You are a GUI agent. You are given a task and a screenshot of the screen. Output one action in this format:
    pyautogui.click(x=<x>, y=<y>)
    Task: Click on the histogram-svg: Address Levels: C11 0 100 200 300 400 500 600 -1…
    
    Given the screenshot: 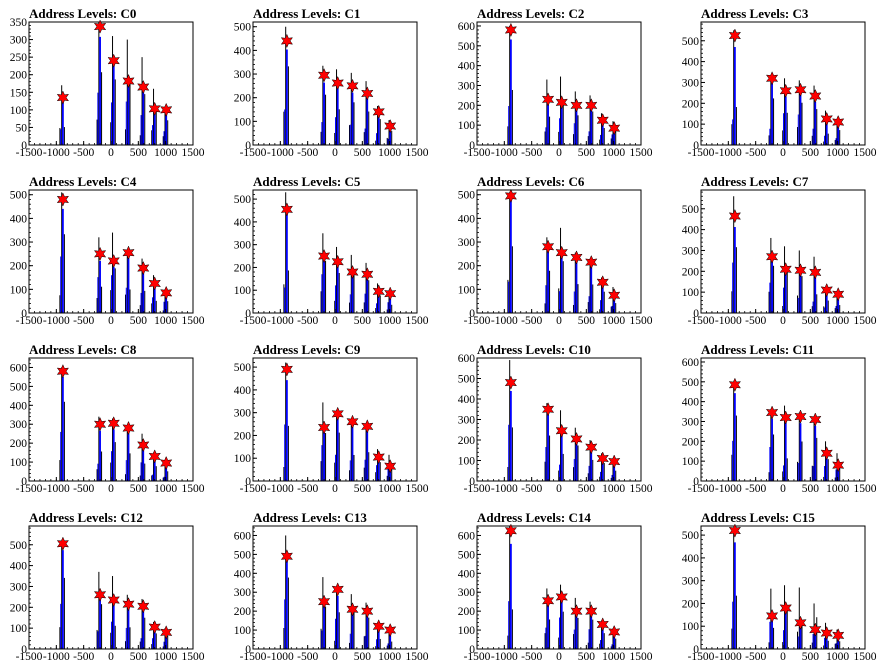 What is the action you would take?
    pyautogui.click(x=779, y=418)
    